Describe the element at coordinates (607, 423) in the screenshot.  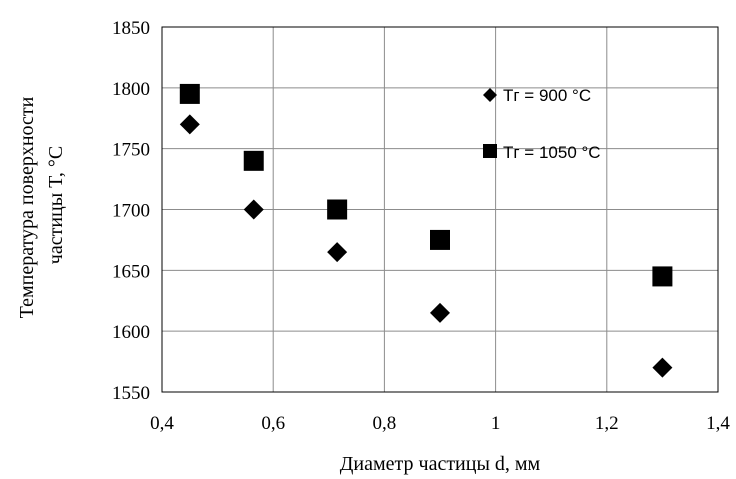
I see `x-tick-label: 1,2` at that location.